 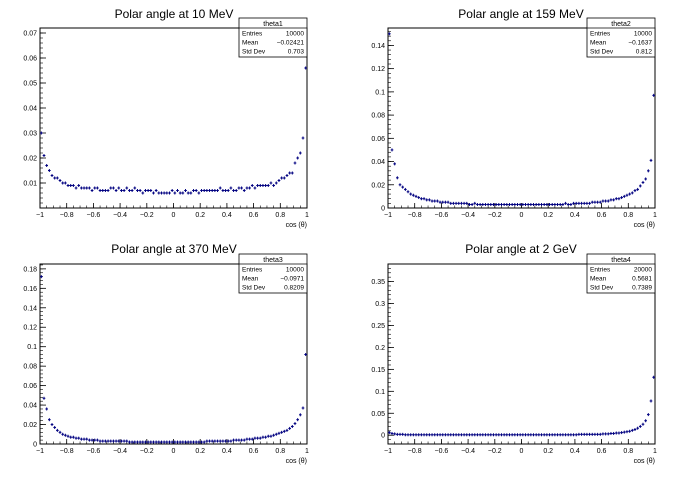 What do you see at coordinates (378, 139) in the screenshot?
I see `y-tick-label: 0.06` at bounding box center [378, 139].